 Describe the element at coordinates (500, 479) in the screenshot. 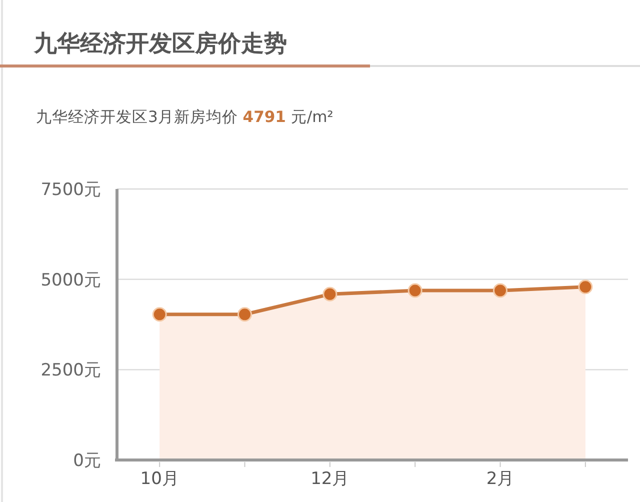

I see `x-tick-label: 2月` at that location.